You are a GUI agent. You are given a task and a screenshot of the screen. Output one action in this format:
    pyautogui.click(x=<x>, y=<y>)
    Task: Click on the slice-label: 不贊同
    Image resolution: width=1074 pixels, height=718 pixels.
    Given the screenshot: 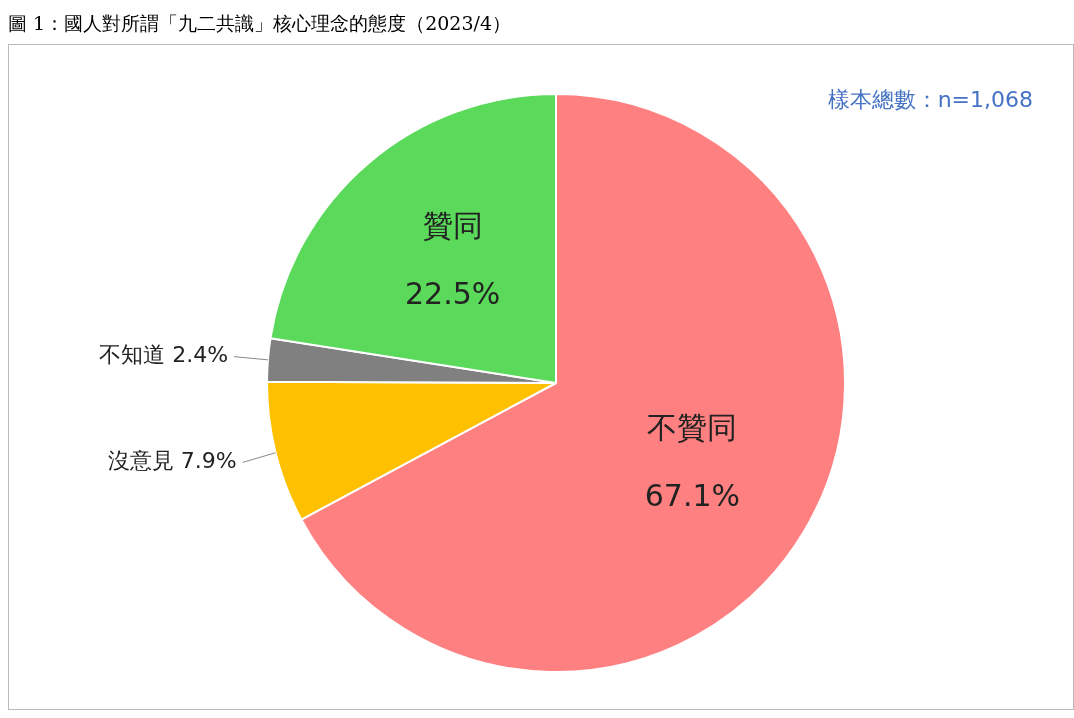 What is the action you would take?
    pyautogui.click(x=692, y=428)
    